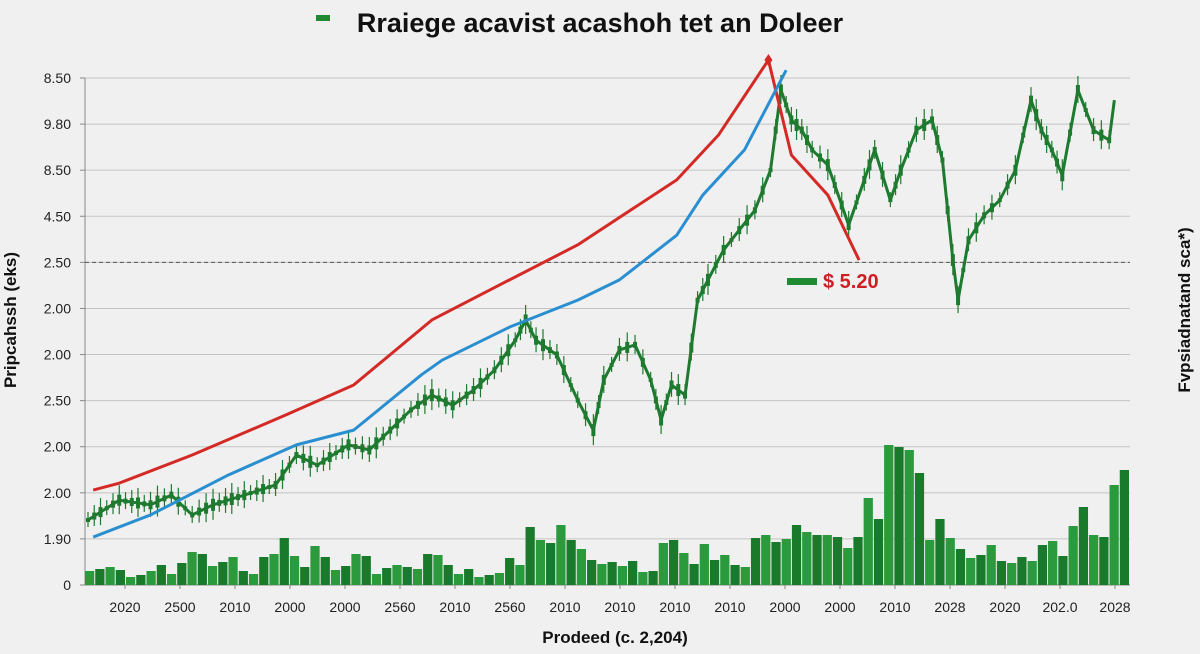 Image resolution: width=1200 pixels, height=654 pixels. Describe the element at coordinates (1004, 607) in the screenshot. I see `x-tick-label: 2020` at that location.